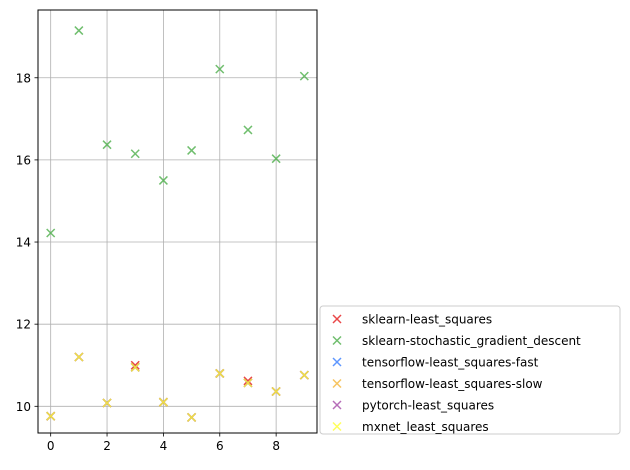  Describe the element at coordinates (23, 160) in the screenshot. I see `y-tick-label: 16` at that location.